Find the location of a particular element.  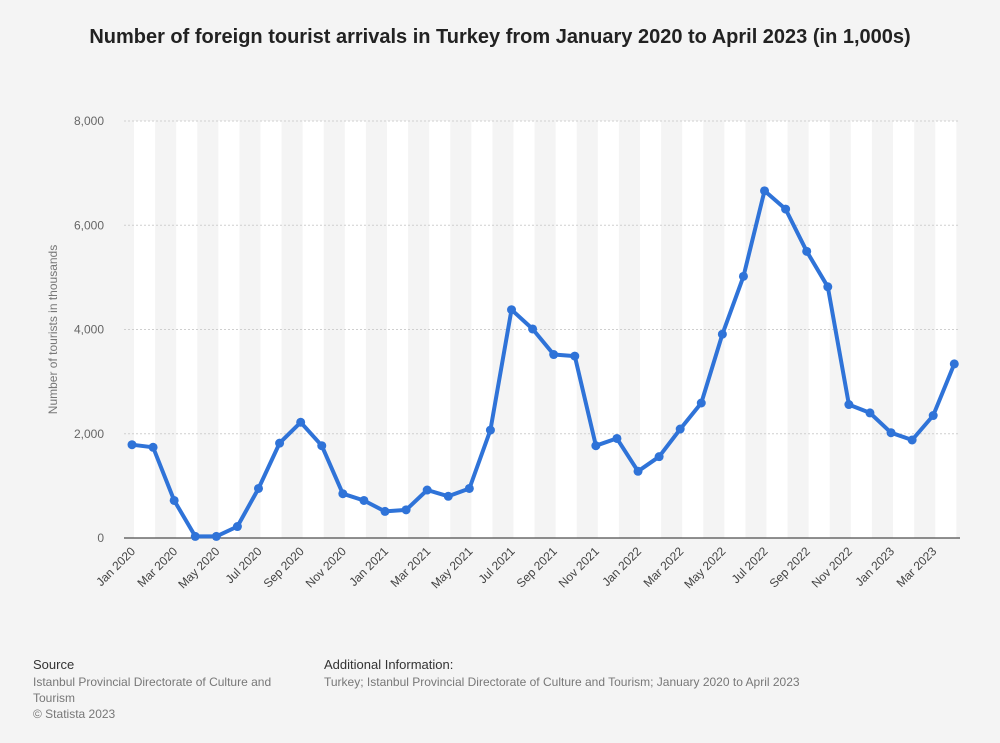

copyright-text: © Statista 2023 is located at coordinates (74, 714).